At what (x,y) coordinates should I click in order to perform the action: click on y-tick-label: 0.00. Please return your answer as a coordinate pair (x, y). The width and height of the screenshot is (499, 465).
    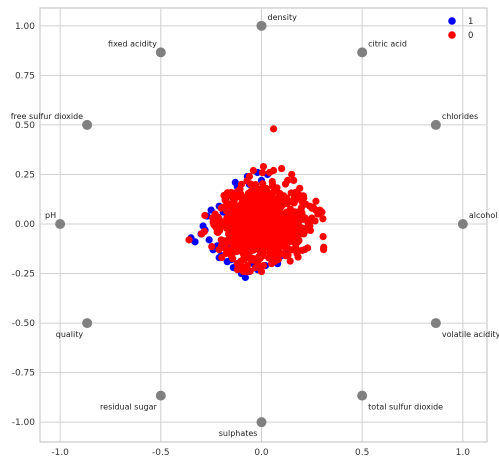
    Looking at the image, I should click on (25, 225).